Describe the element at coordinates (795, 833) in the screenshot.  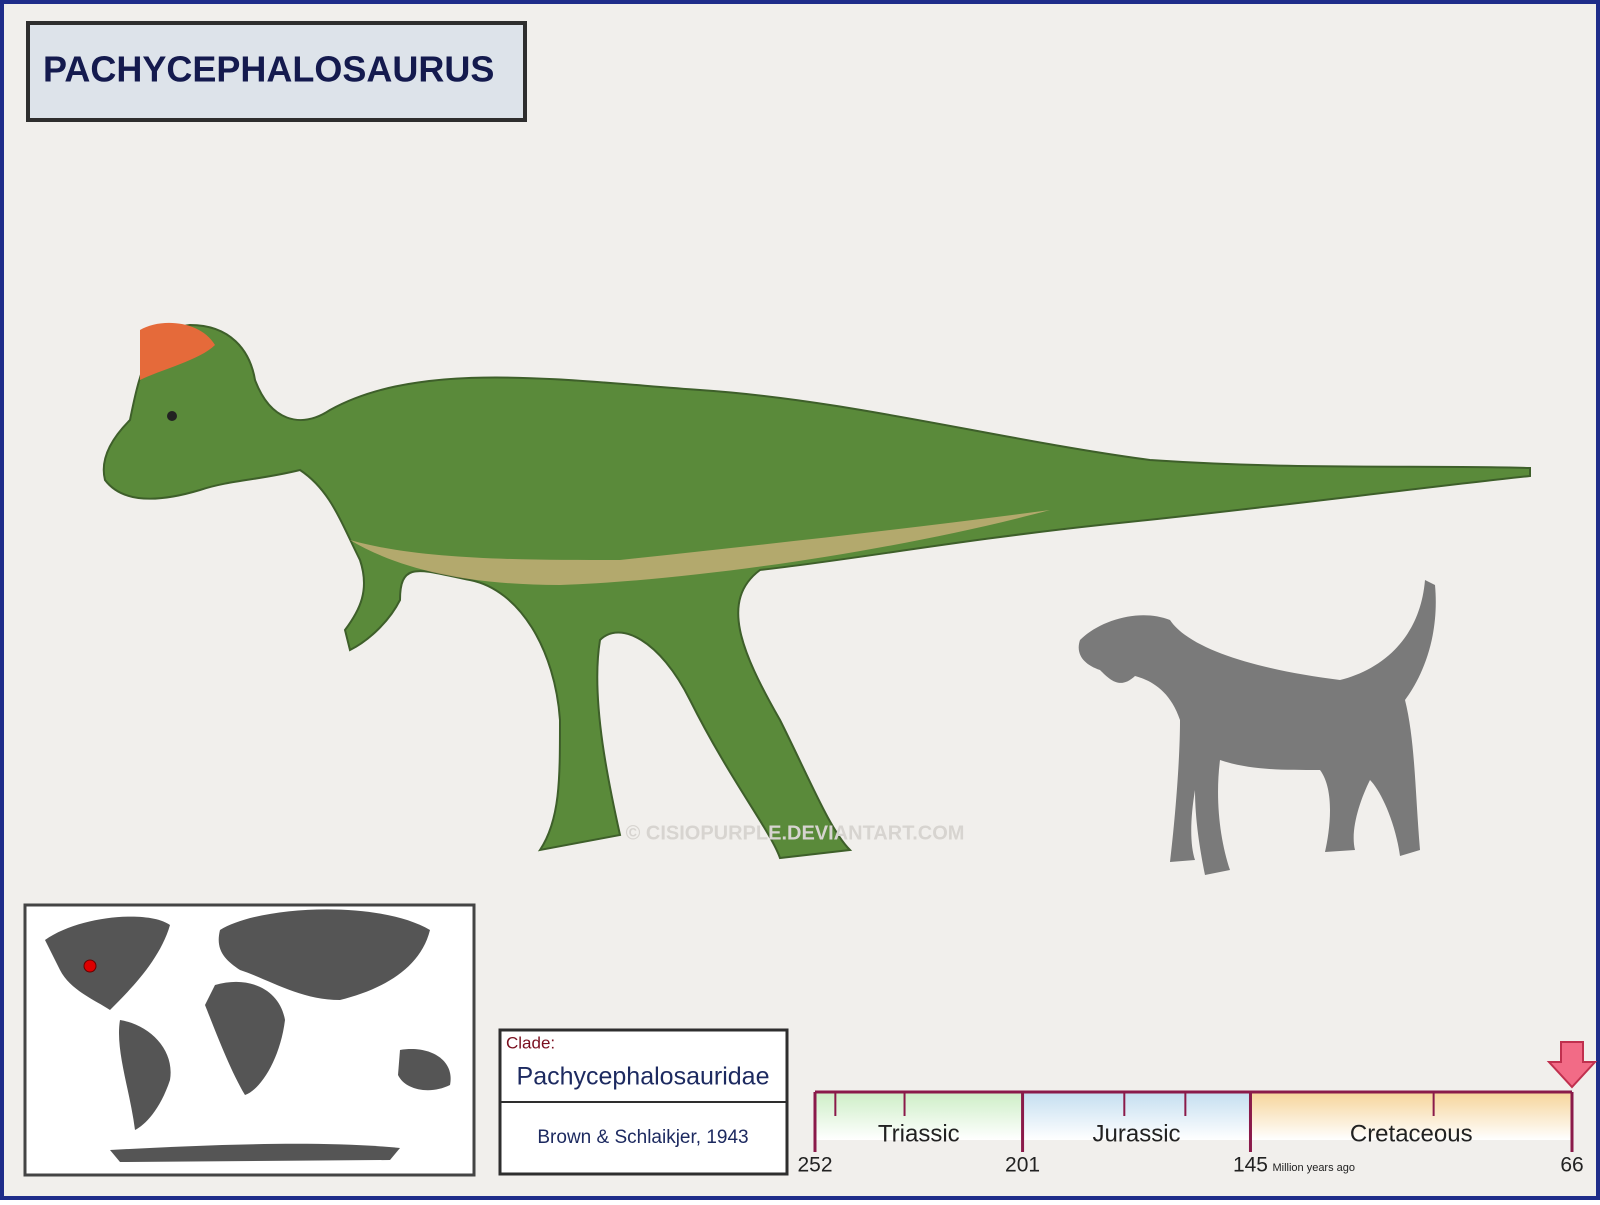
I see `watermark: © CISIOPURPLE.DEVIANTART.COM` at that location.